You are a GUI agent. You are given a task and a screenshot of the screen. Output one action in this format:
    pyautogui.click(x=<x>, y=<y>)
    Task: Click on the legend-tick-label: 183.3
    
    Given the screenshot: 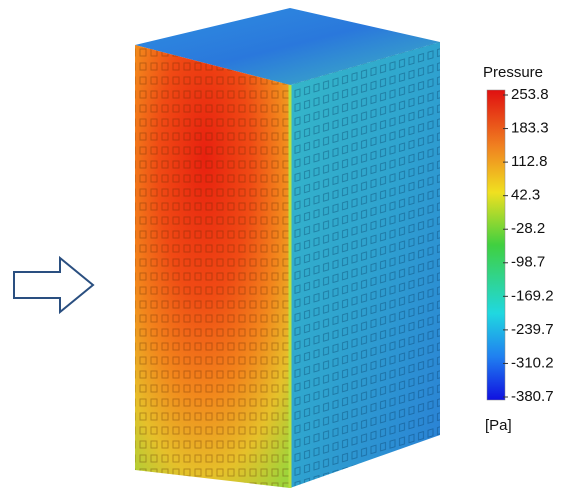 What is the action you would take?
    pyautogui.click(x=530, y=128)
    